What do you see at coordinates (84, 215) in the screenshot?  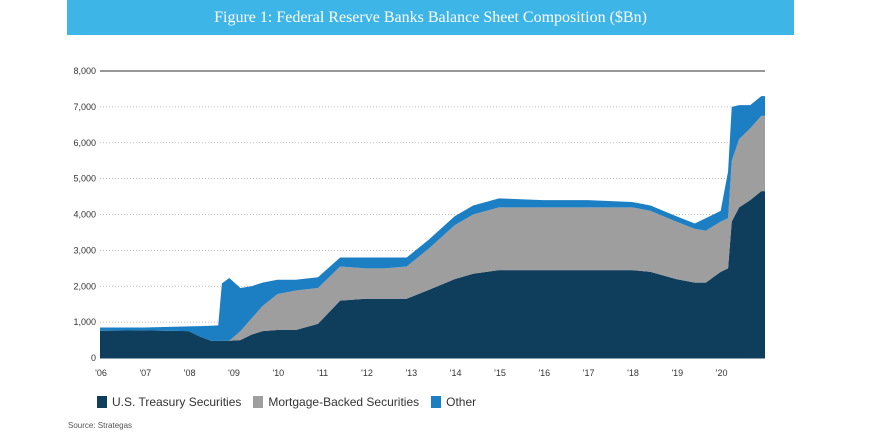 I see `y-tick-label: 4,000` at bounding box center [84, 215].